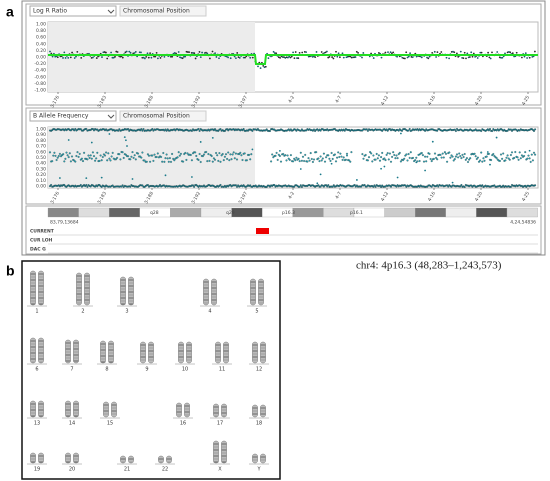 The width and height of the screenshot is (550, 481). Describe the element at coordinates (41, 58) in the screenshot. I see `y-tick-label: 0.00` at that location.